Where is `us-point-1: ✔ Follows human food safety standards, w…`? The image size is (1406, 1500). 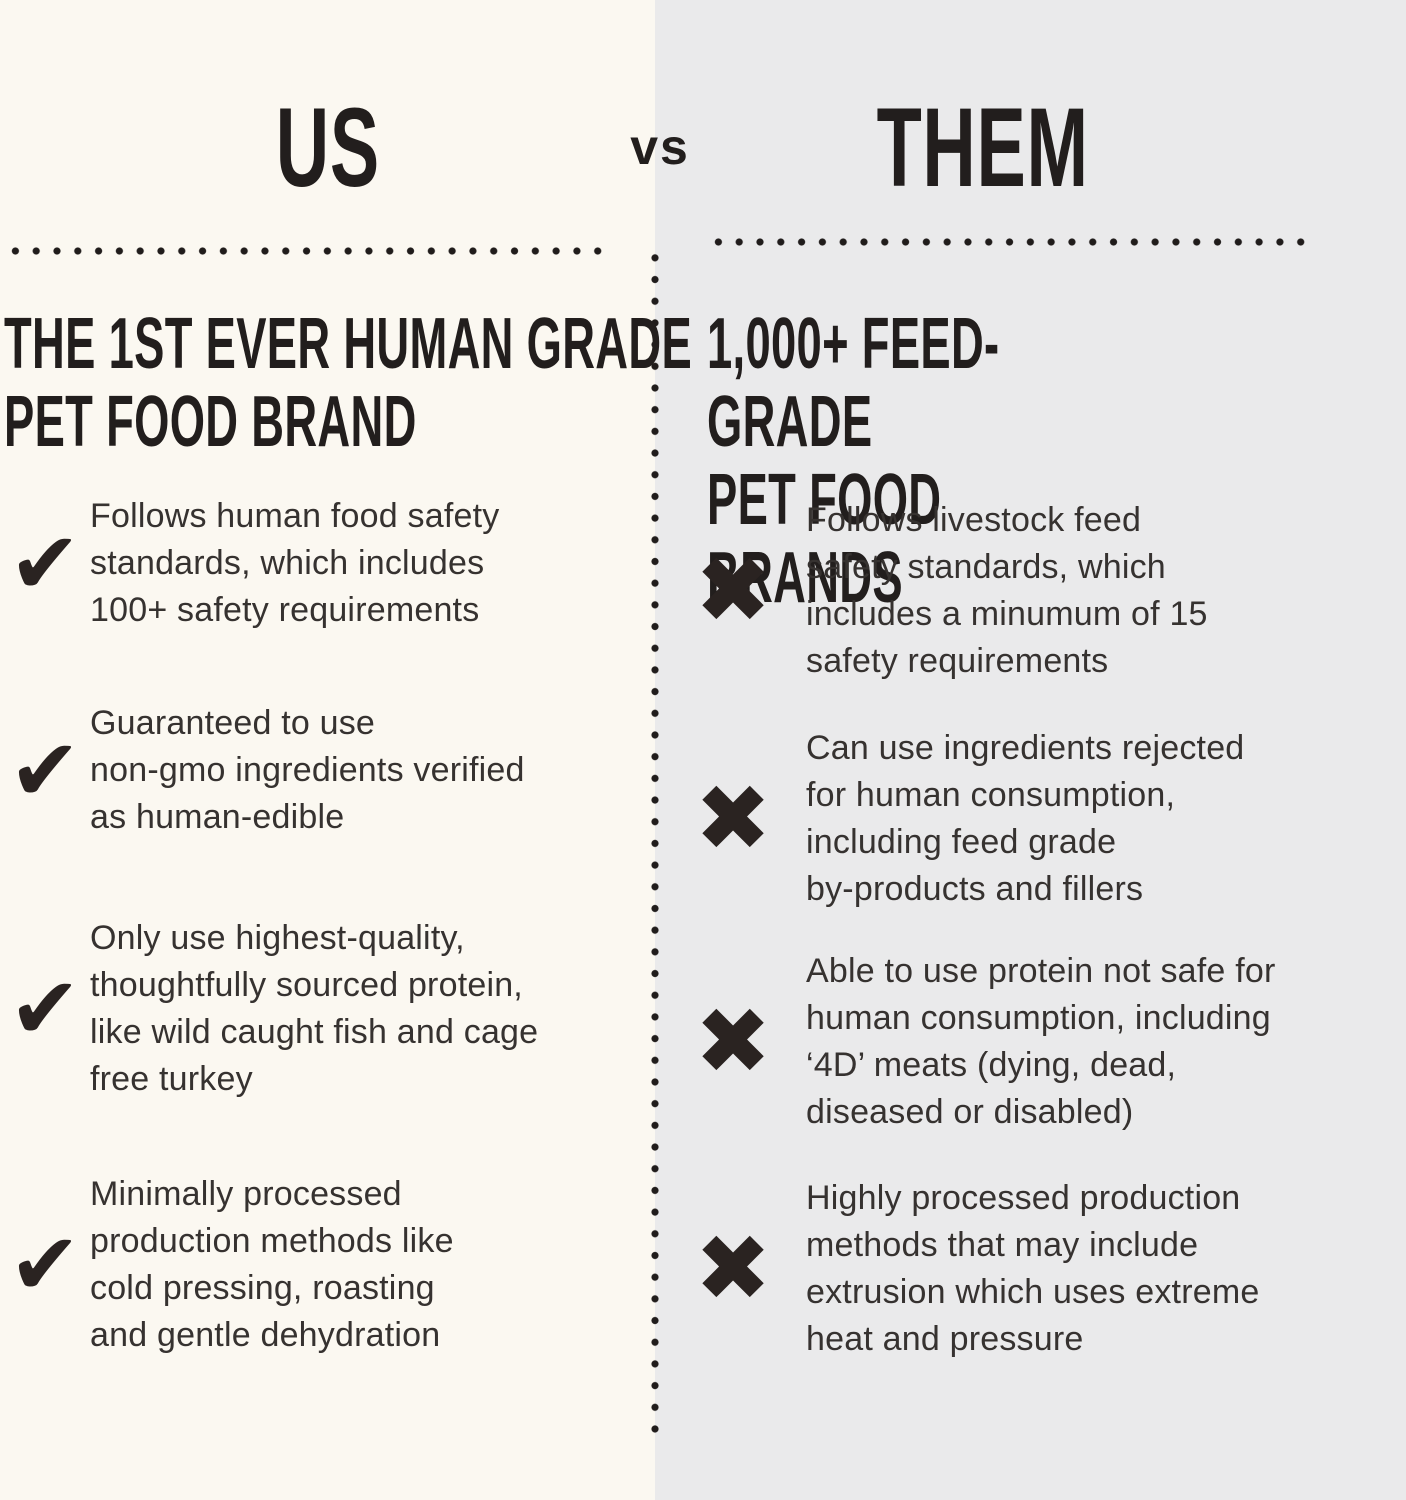
us-point-1: ✔ Follows human food safety standards, w… is located at coordinates (315, 563).